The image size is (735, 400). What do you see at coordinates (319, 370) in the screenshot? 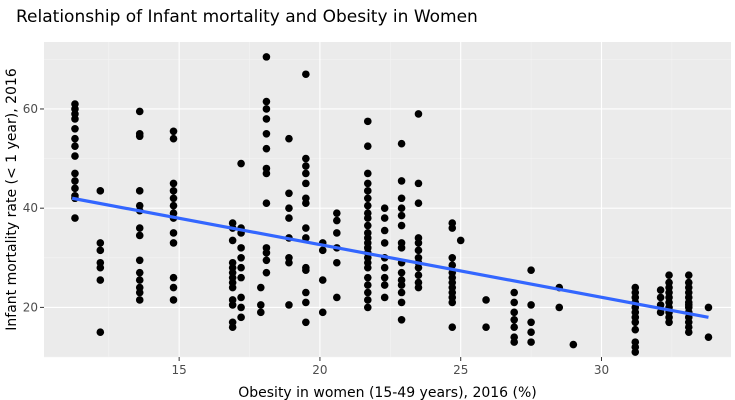
I see `x-tick-label: 20` at bounding box center [319, 370].